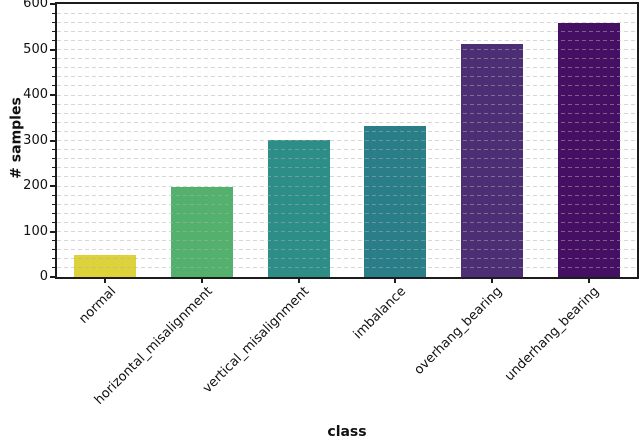  Describe the element at coordinates (395, 281) in the screenshot. I see `x-tick-imbalance` at that location.